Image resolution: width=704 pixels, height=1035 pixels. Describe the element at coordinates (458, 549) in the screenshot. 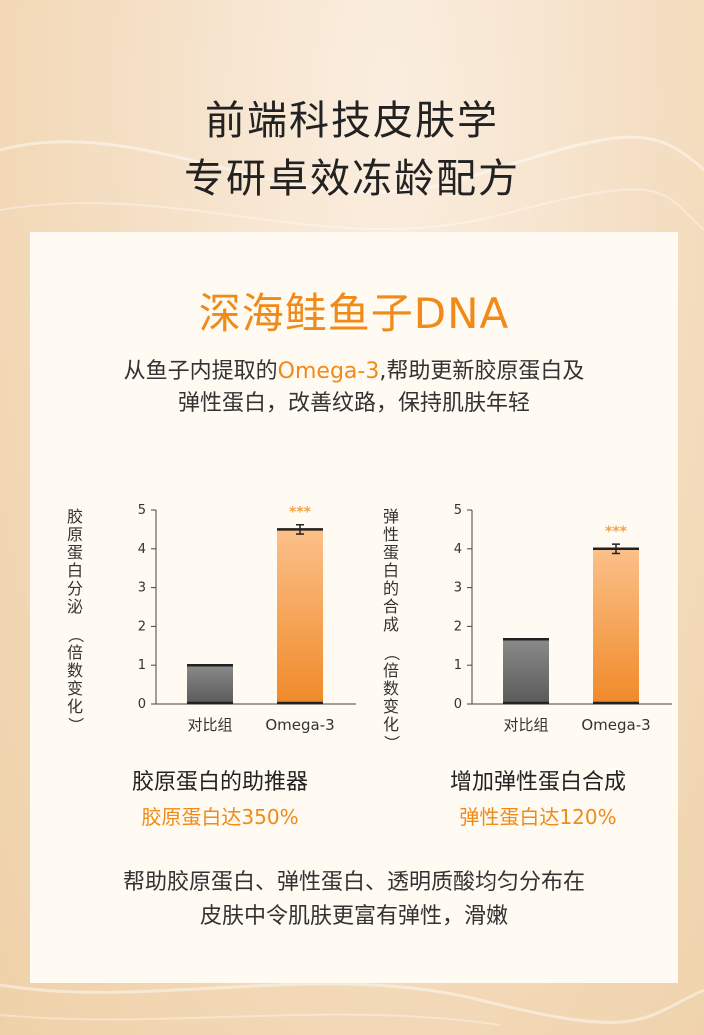

I see `chart-elastin-ytick-label: 4` at that location.